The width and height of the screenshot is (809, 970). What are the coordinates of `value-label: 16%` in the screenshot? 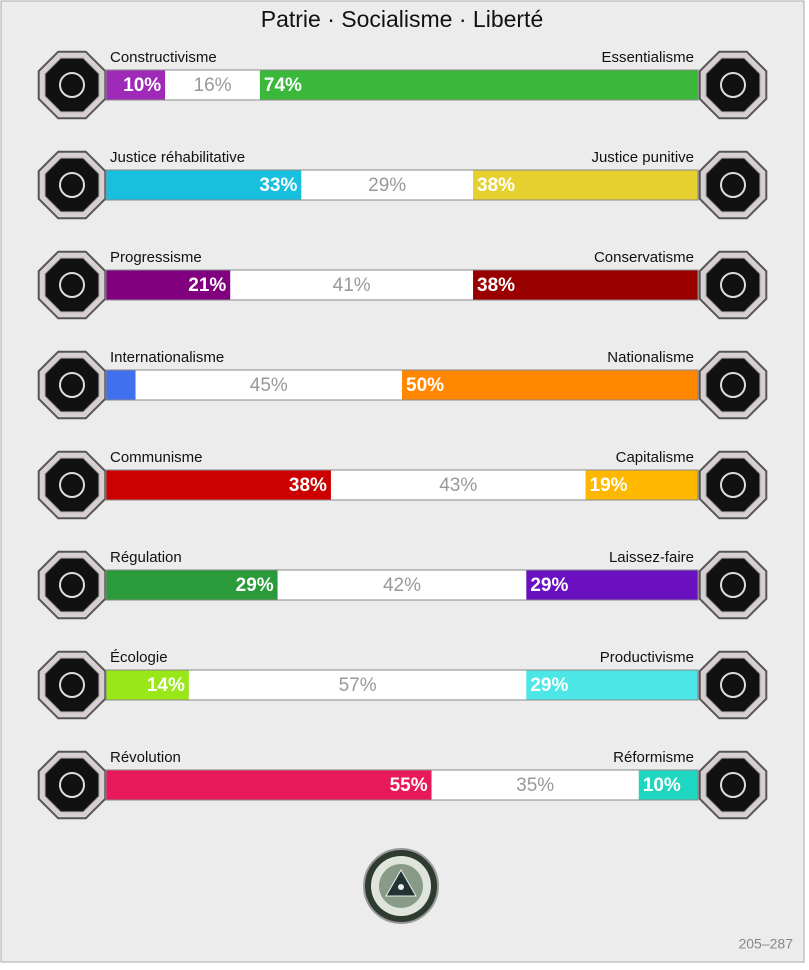 It's located at (213, 85).